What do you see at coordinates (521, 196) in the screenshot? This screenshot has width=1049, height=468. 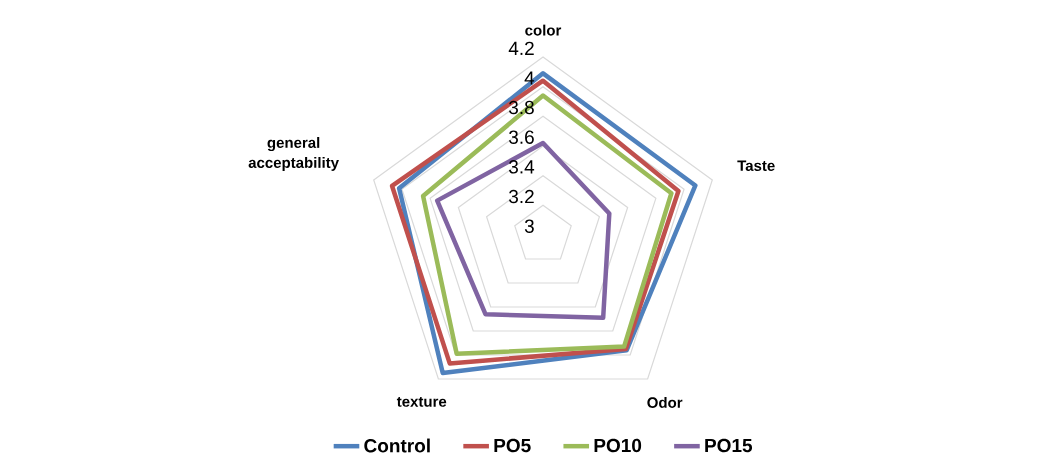 I see `y-tick-label: 3.2` at bounding box center [521, 196].